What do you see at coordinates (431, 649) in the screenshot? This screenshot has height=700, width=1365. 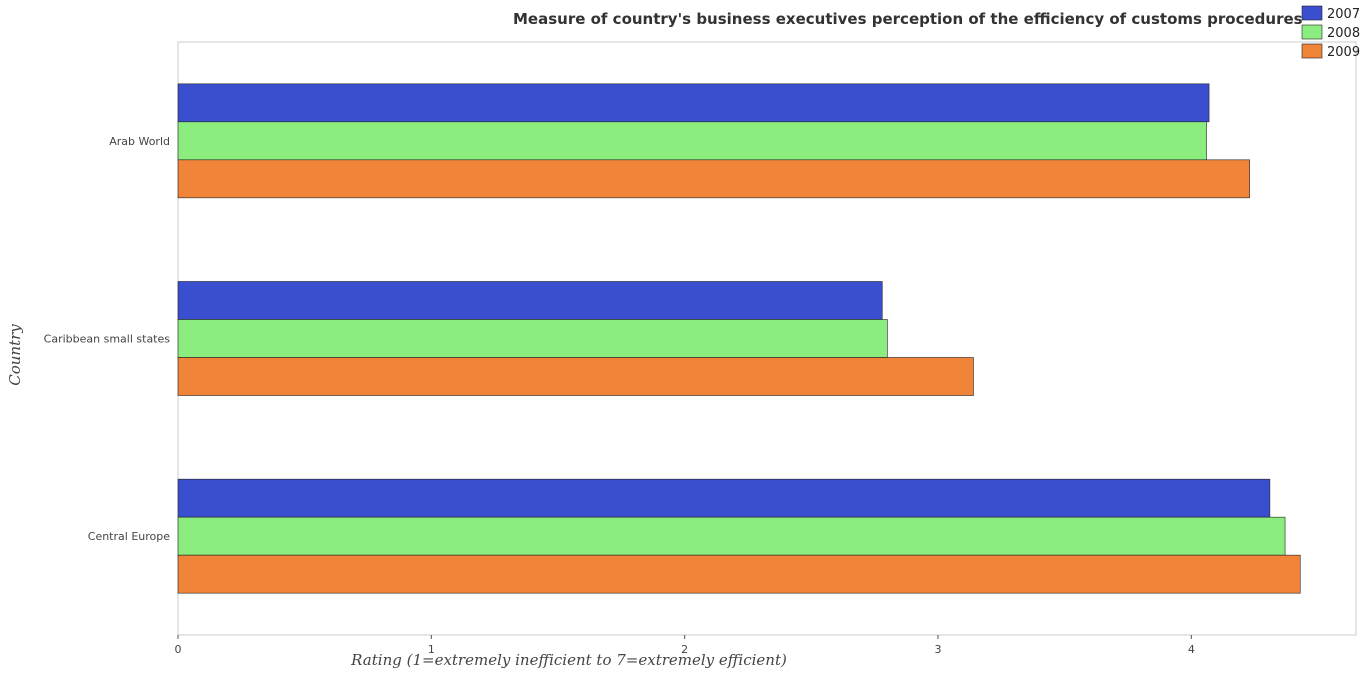 I see `x-tick-label: 1` at bounding box center [431, 649].